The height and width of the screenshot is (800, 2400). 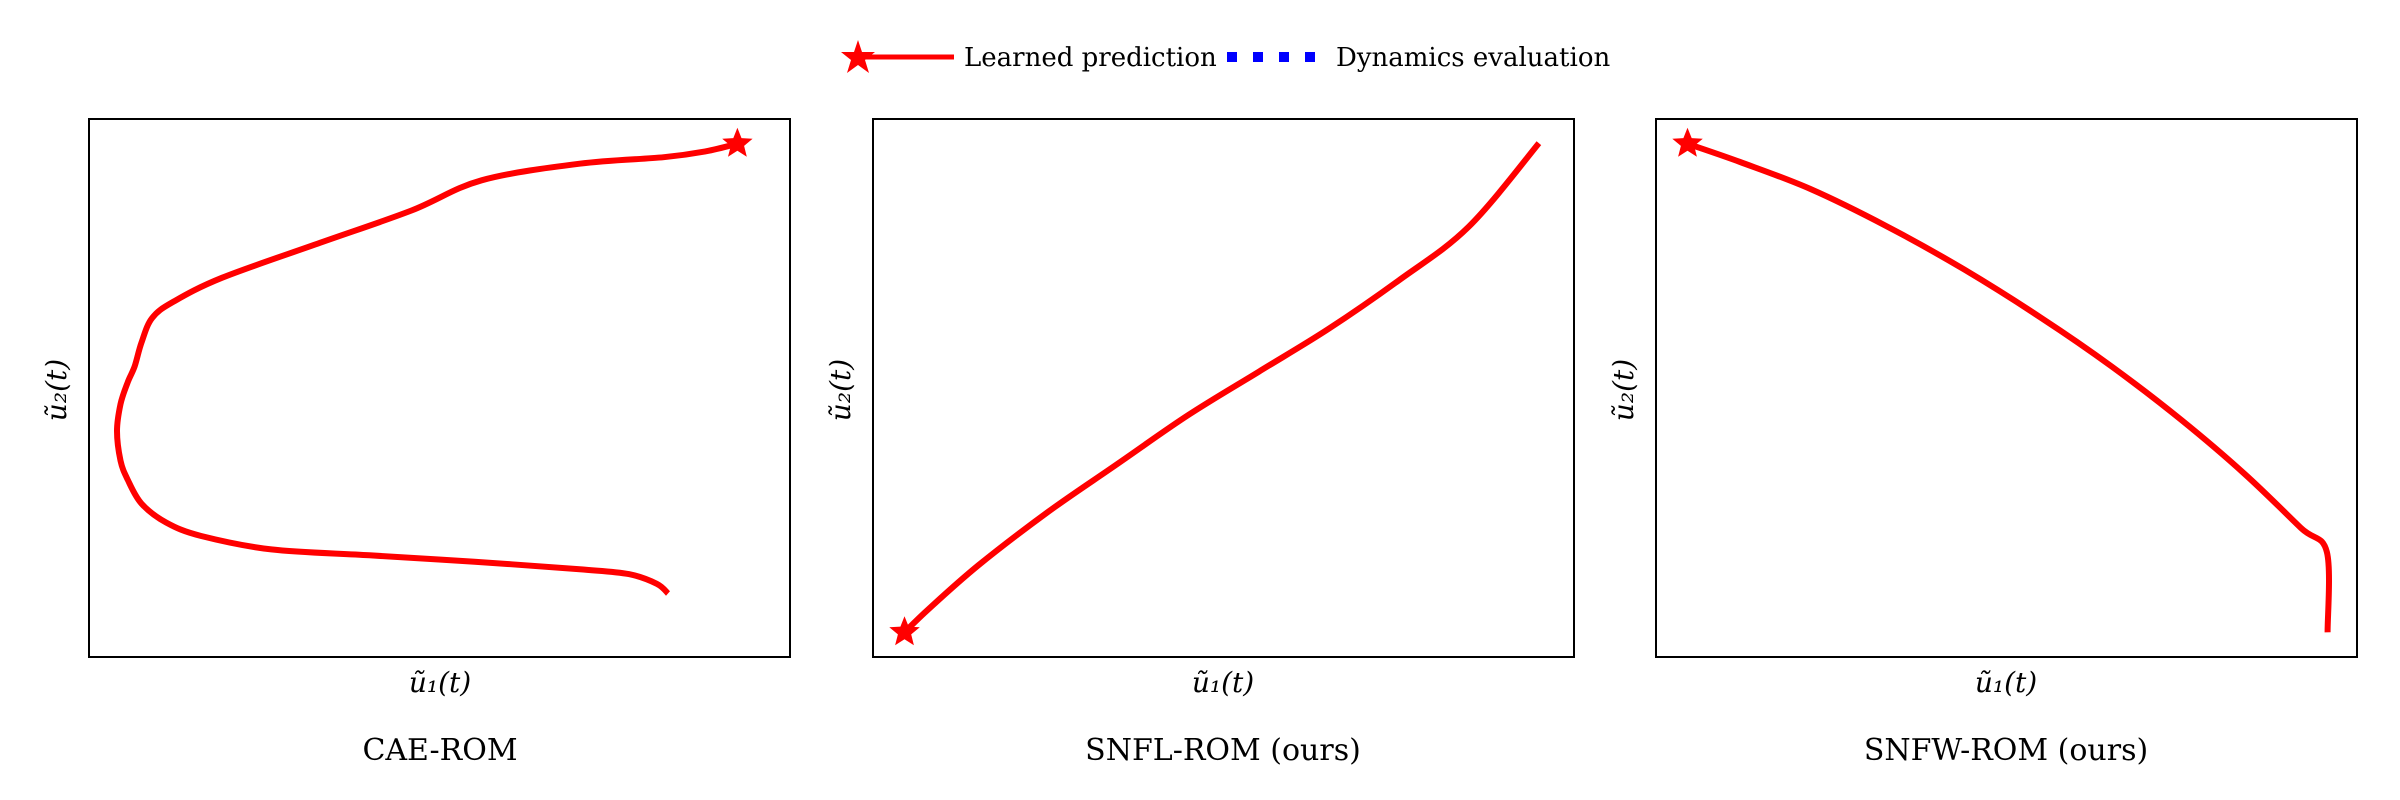 What do you see at coordinates (1090, 58) in the screenshot?
I see `legend-label-learned: Learned prediction` at bounding box center [1090, 58].